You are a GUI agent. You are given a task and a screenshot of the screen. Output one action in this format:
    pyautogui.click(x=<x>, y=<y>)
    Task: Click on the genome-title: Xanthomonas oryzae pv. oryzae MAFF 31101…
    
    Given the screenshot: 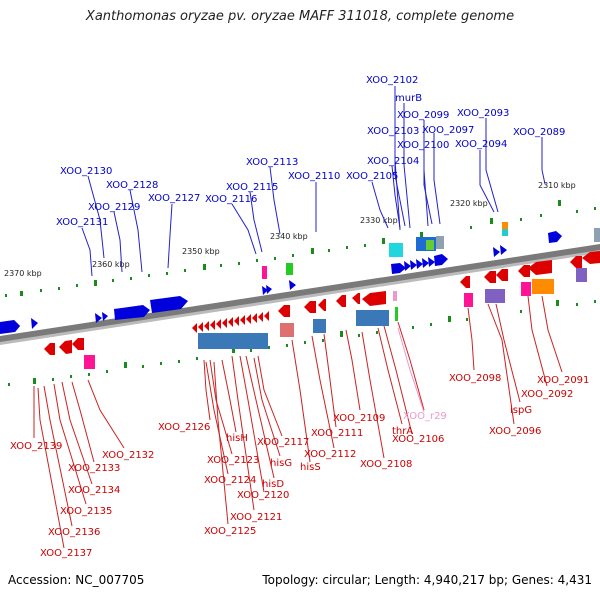 What is the action you would take?
    pyautogui.click(x=300, y=16)
    